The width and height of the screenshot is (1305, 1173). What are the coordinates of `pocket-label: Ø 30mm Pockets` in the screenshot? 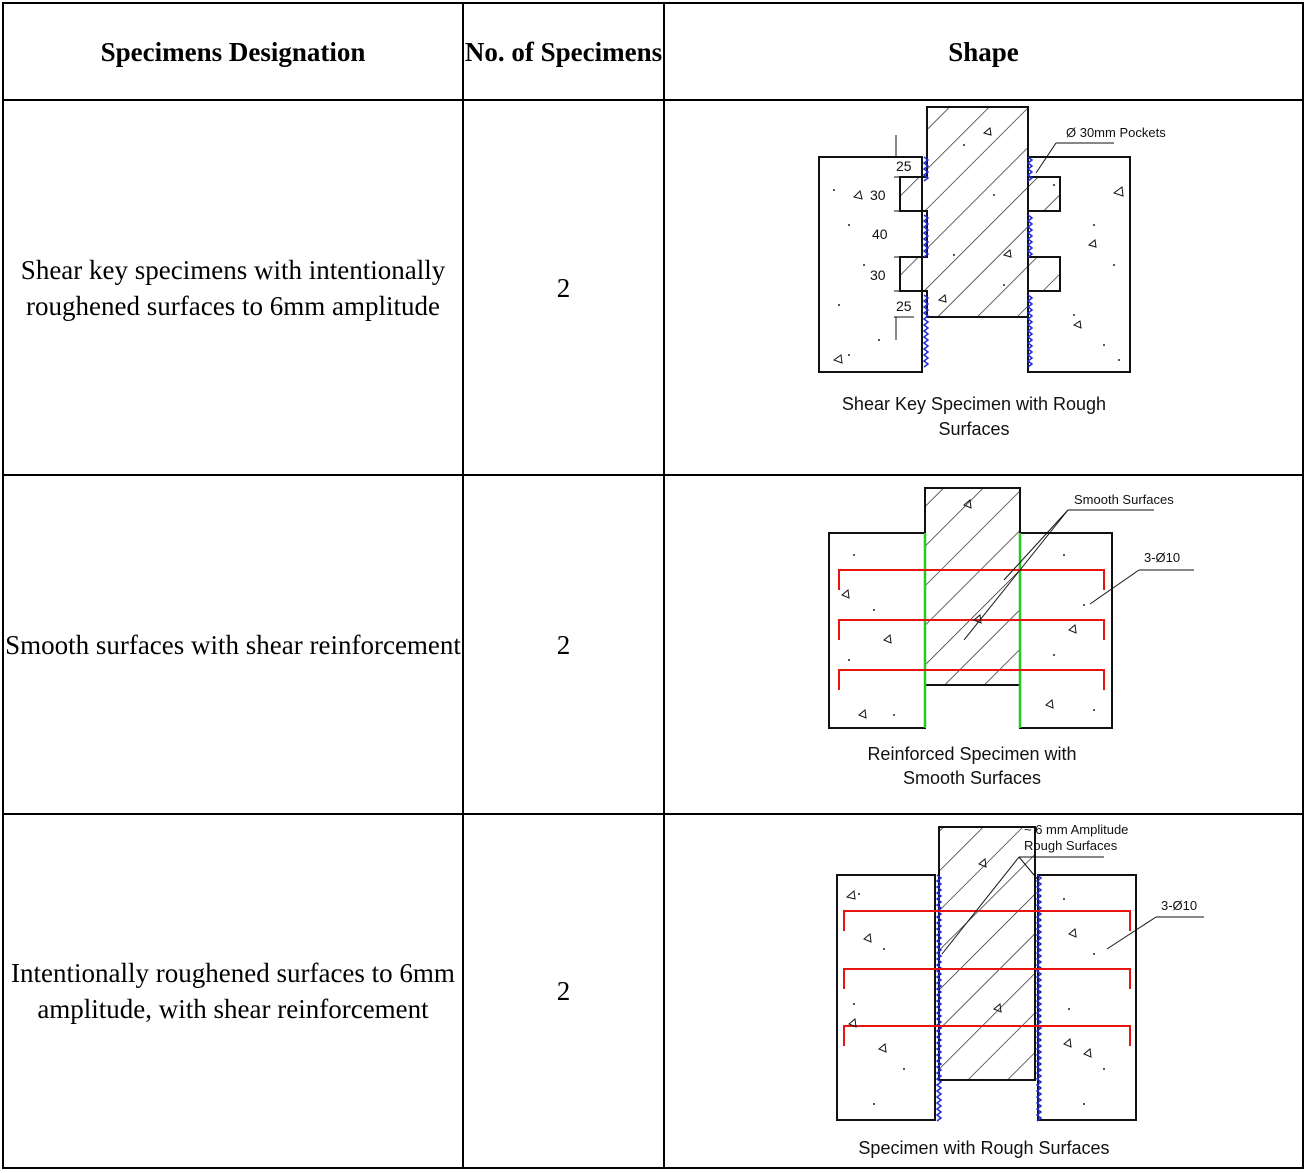 It's located at (1116, 132).